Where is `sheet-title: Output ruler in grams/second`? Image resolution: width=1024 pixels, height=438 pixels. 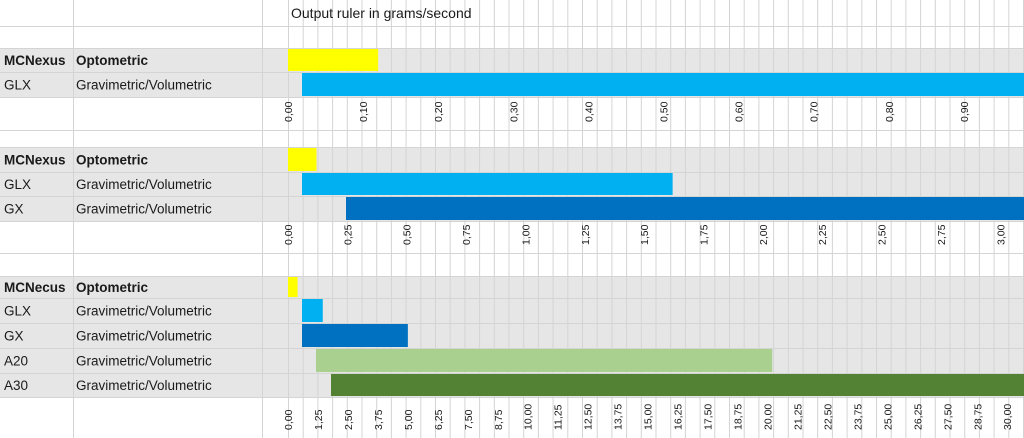
sheet-title: Output ruler in grams/second is located at coordinates (381, 13).